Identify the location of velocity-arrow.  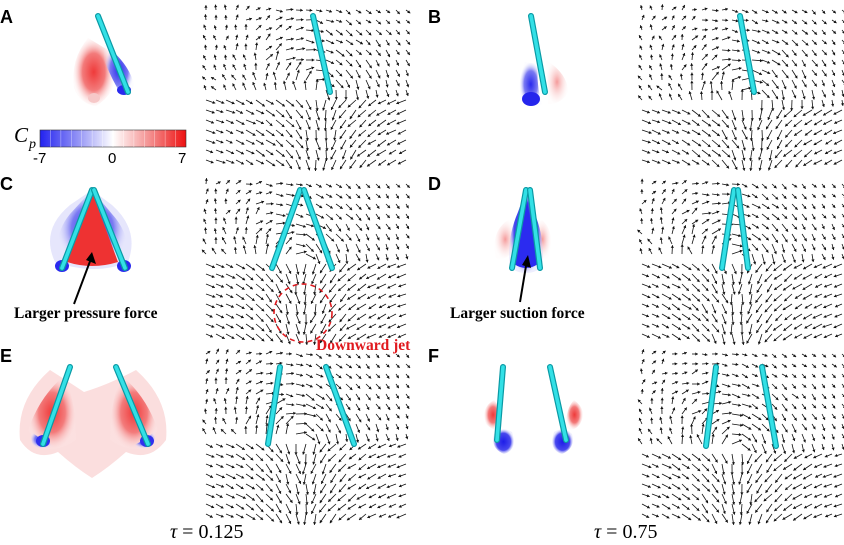
(842, 73).